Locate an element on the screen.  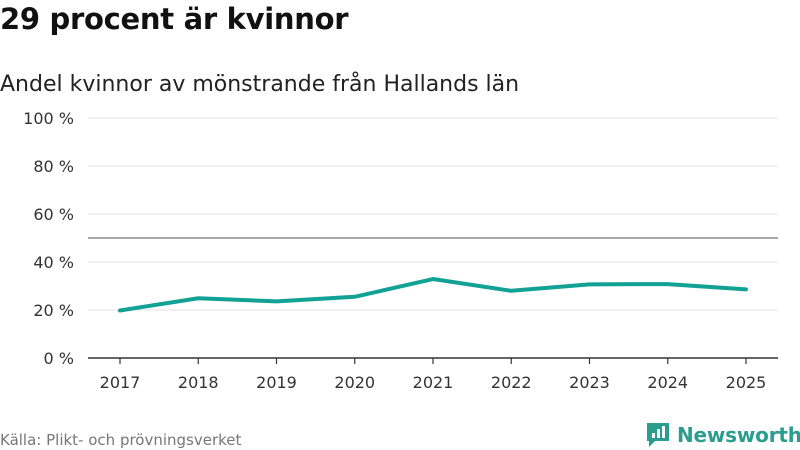
x-tick-label: 2017 is located at coordinates (120, 382).